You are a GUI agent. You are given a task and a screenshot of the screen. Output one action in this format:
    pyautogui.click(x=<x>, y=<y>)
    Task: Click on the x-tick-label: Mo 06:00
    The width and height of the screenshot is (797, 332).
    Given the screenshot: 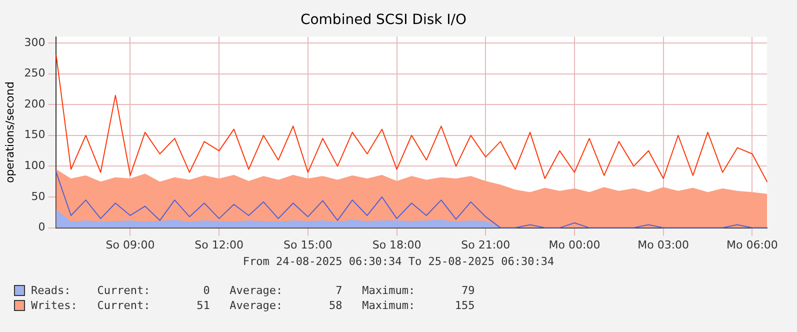 What is the action you would take?
    pyautogui.click(x=752, y=245)
    